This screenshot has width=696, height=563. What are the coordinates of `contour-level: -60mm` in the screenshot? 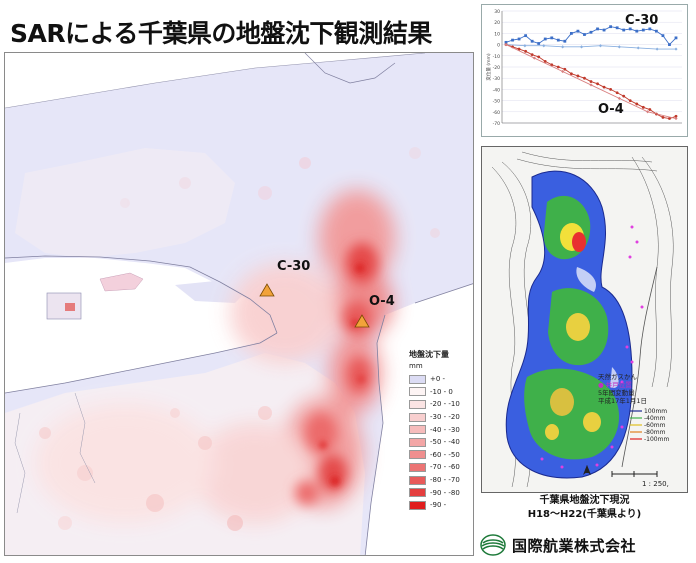 It's located at (655, 425).